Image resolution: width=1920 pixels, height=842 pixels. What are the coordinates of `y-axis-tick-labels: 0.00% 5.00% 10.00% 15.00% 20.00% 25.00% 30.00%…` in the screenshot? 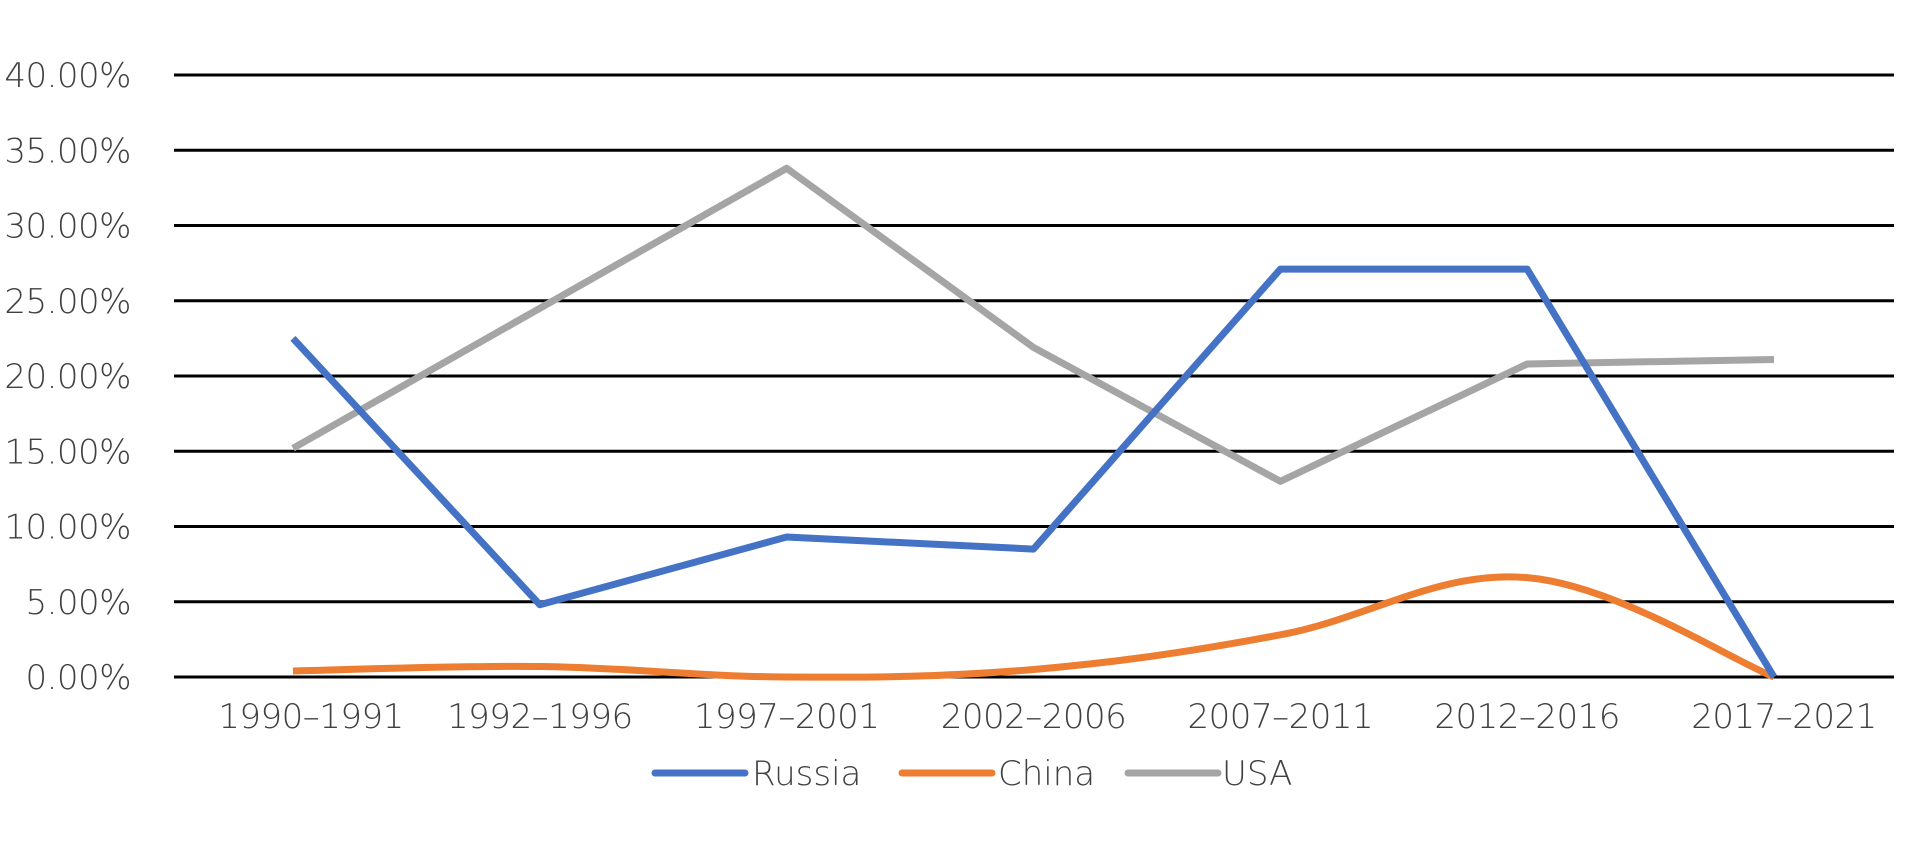 It's located at (67, 377).